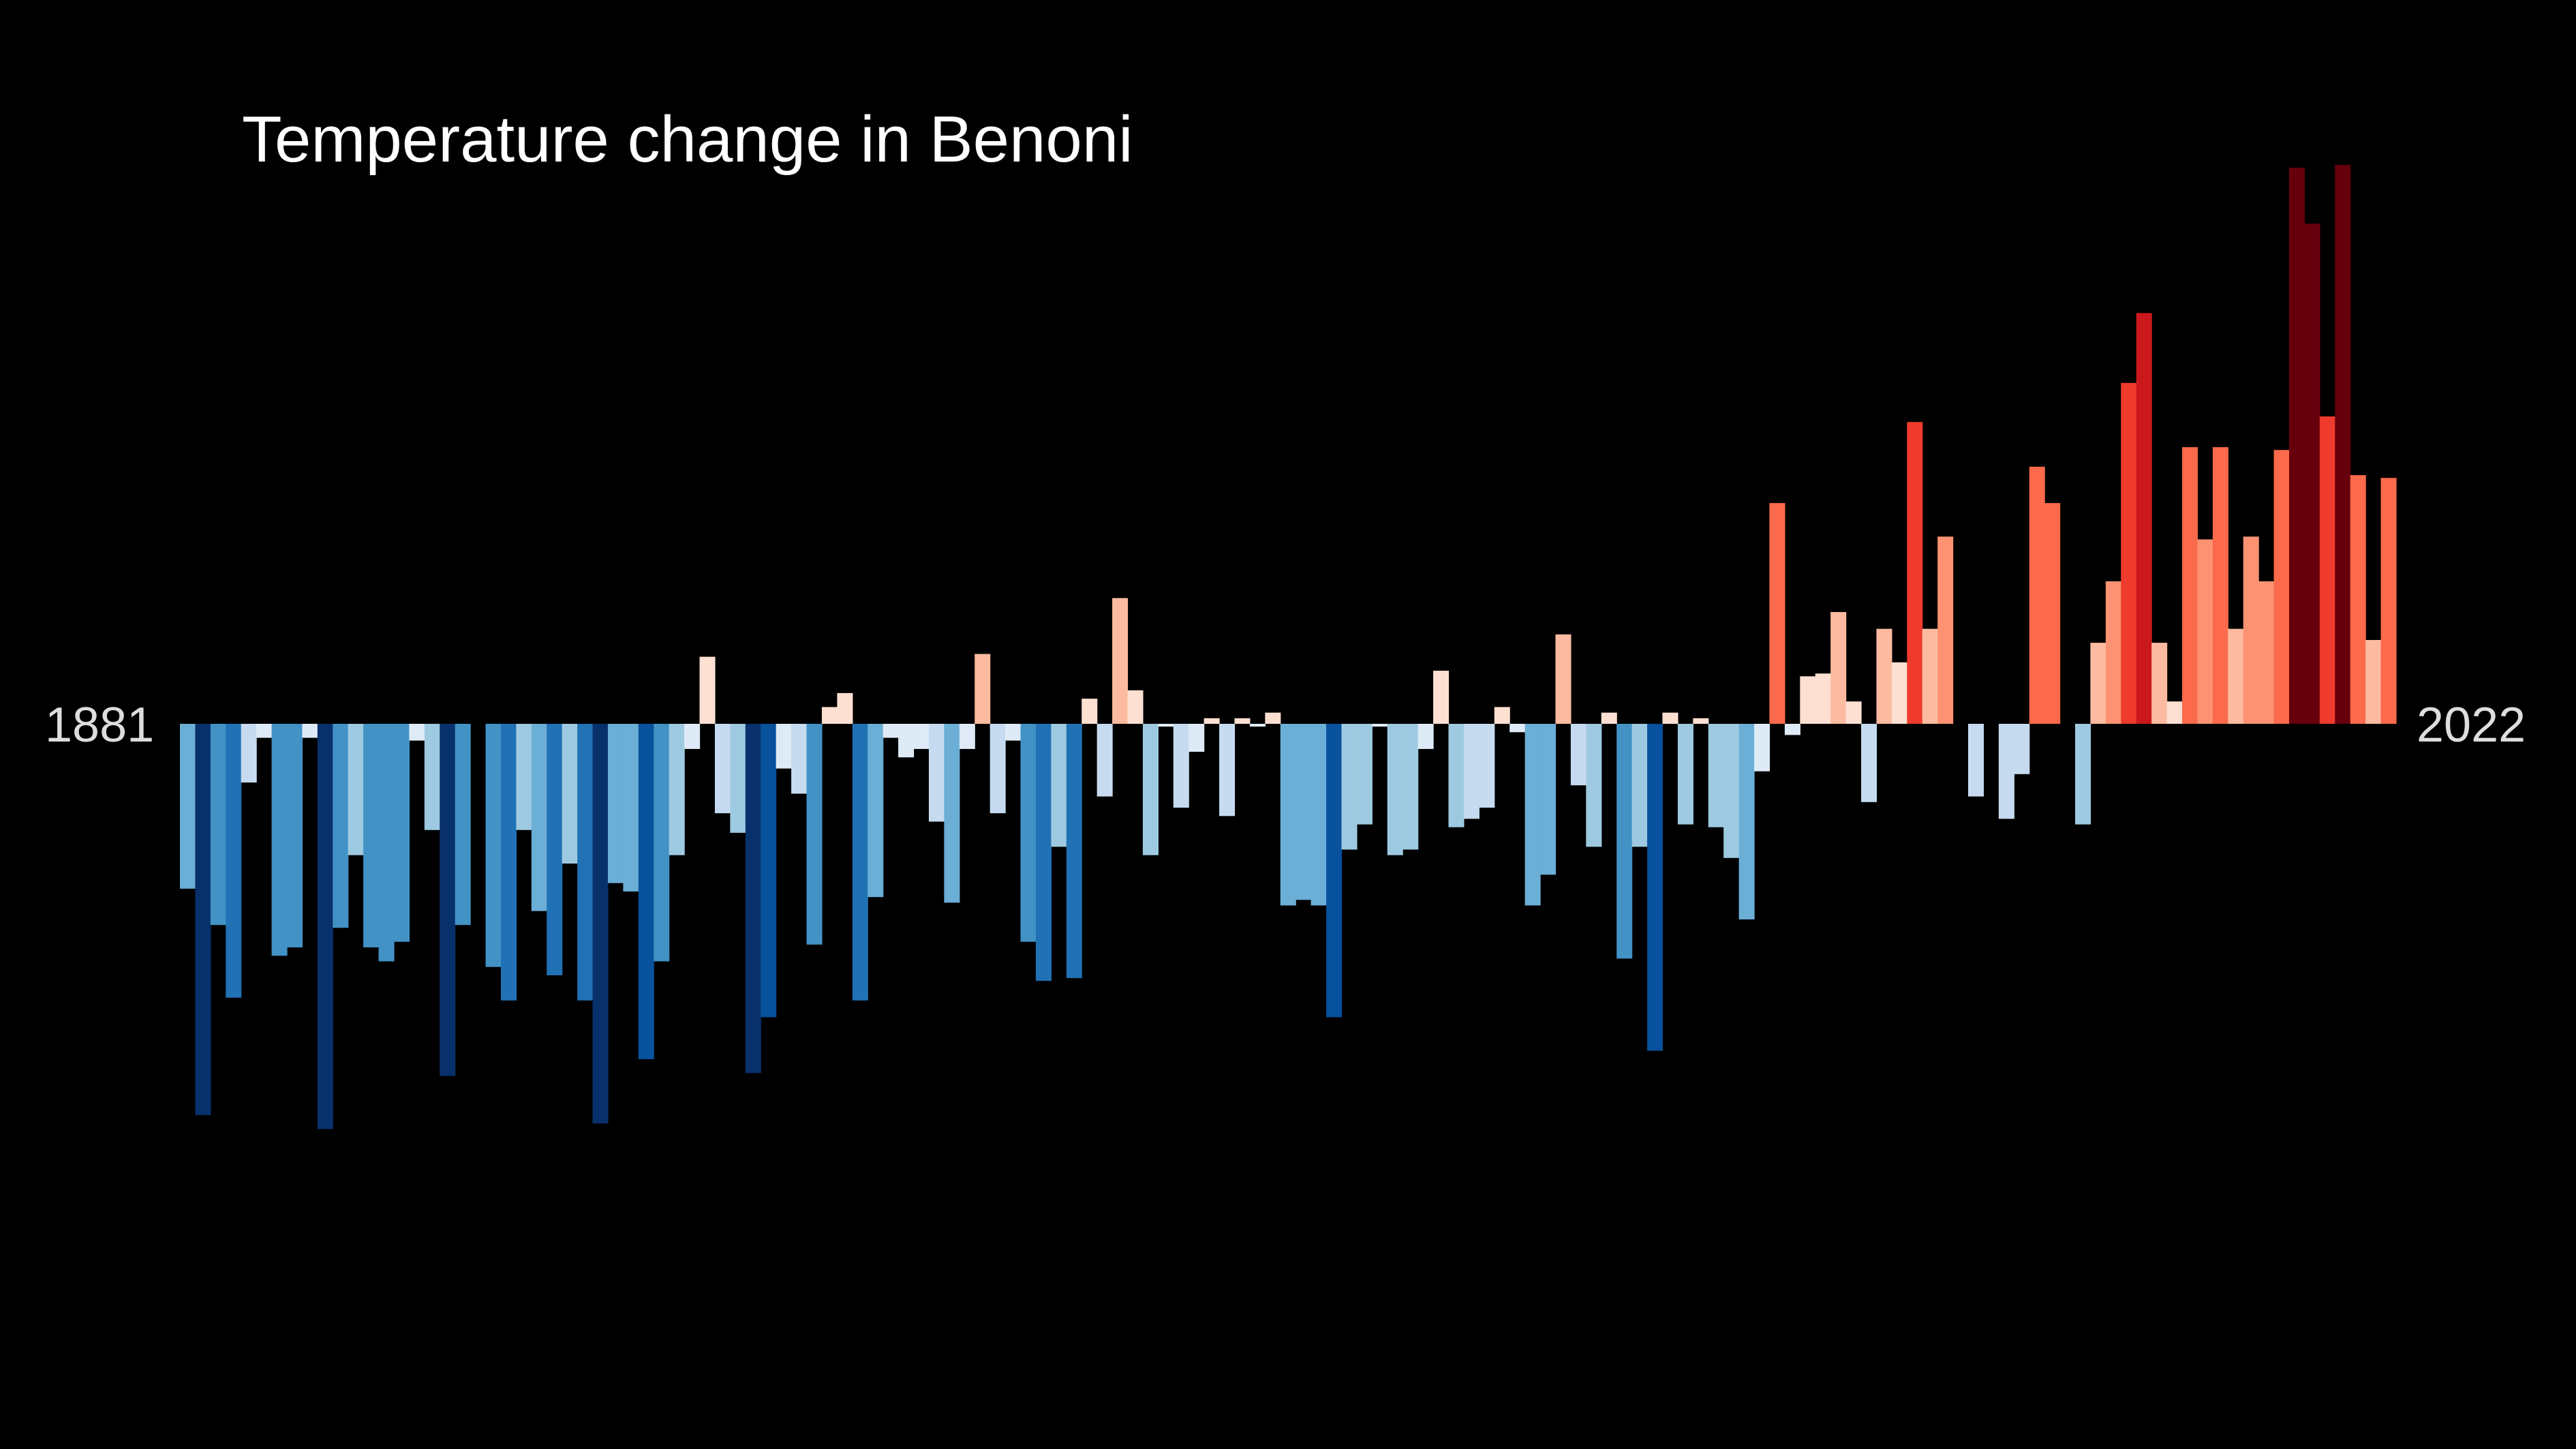  I want to click on bar-1962, so click(1425, 736).